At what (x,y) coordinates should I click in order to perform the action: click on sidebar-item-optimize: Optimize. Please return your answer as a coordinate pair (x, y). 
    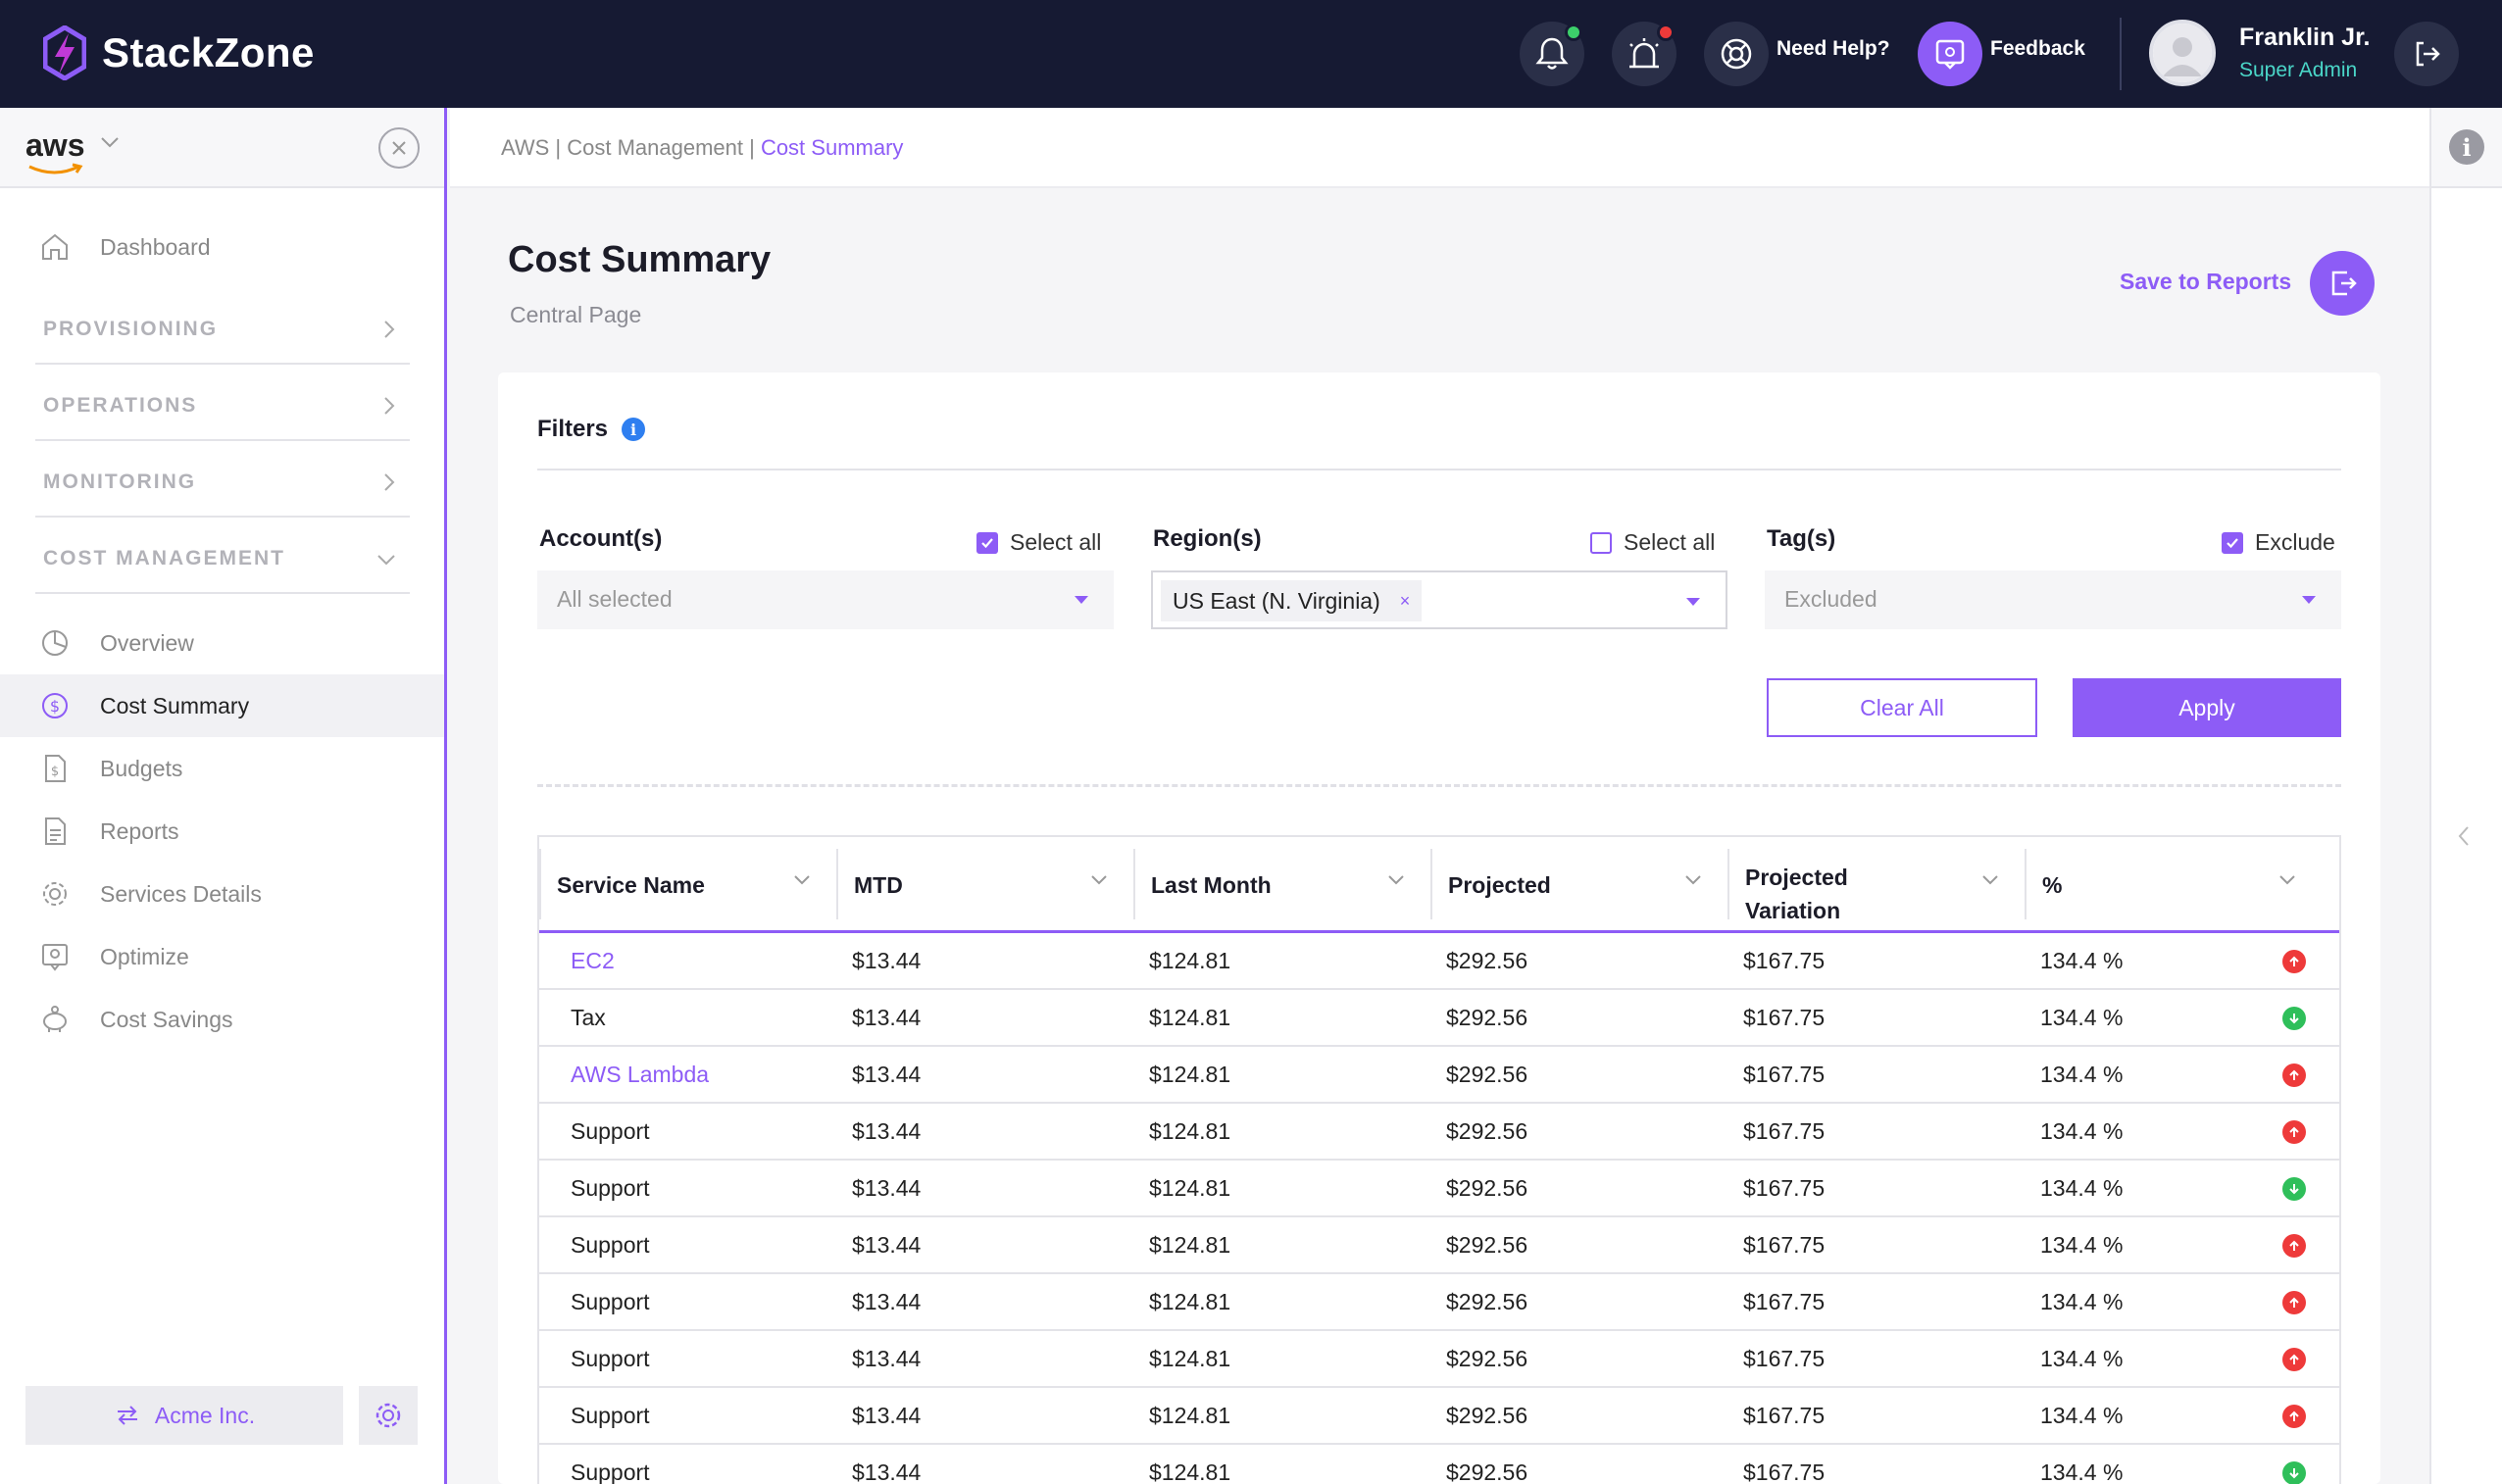
    Looking at the image, I should click on (222, 956).